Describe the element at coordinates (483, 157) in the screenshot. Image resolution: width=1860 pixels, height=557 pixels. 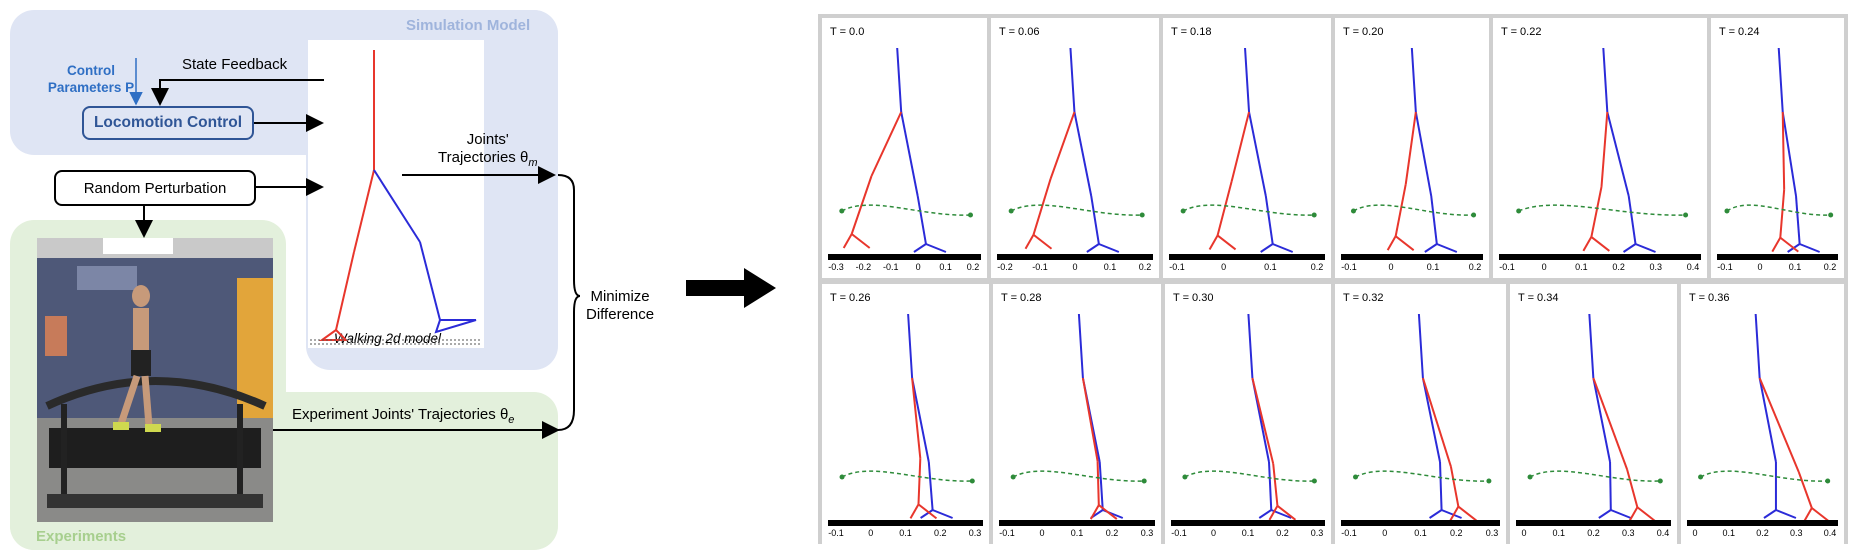
I see `joints-label-text: Trajectories θ` at that location.